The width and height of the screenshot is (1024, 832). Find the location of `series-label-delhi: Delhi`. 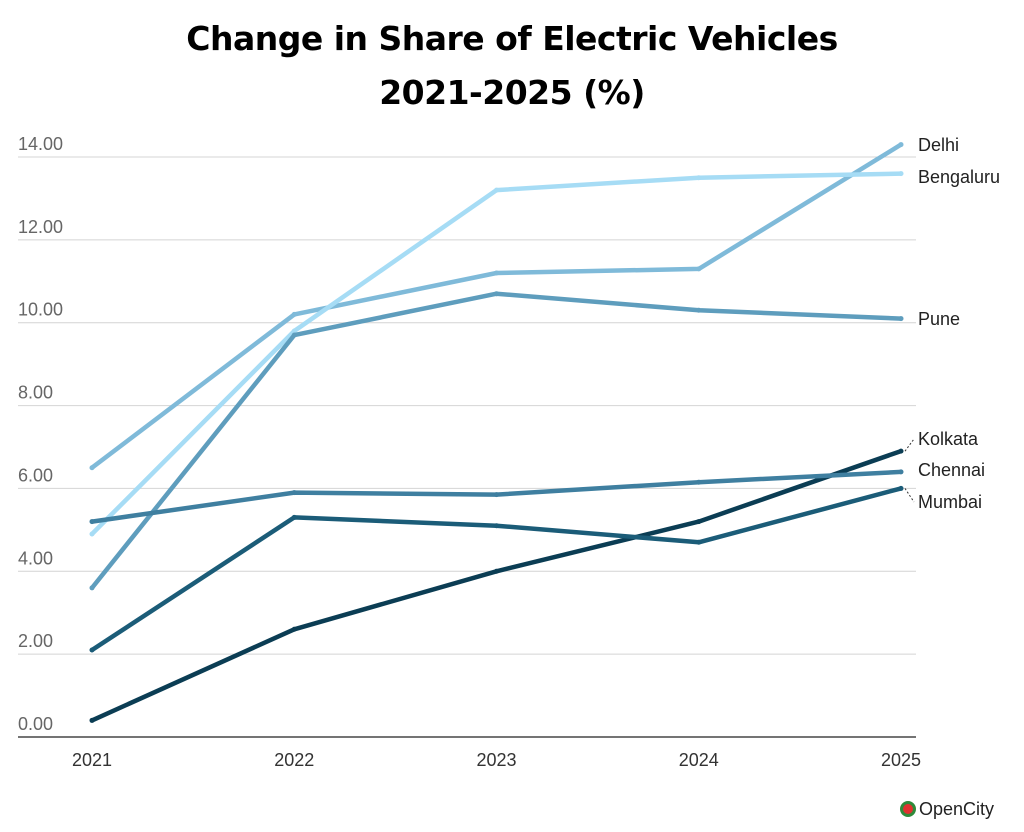

series-label-delhi: Delhi is located at coordinates (938, 145).